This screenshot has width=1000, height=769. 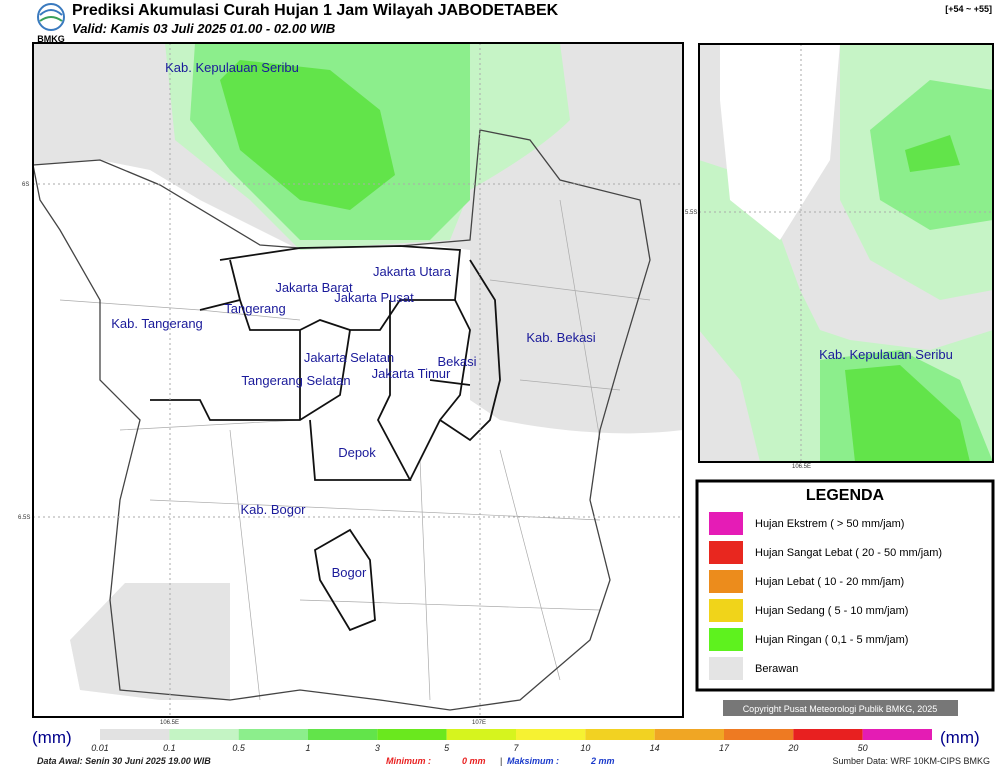 What do you see at coordinates (124, 761) in the screenshot?
I see `data-awal: Data Awal: Senin 30 Juni 2025 19.00 WIB` at bounding box center [124, 761].